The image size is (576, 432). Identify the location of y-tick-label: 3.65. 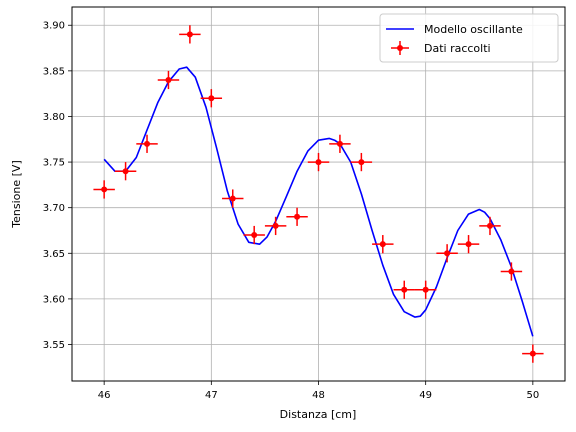
(54, 254).